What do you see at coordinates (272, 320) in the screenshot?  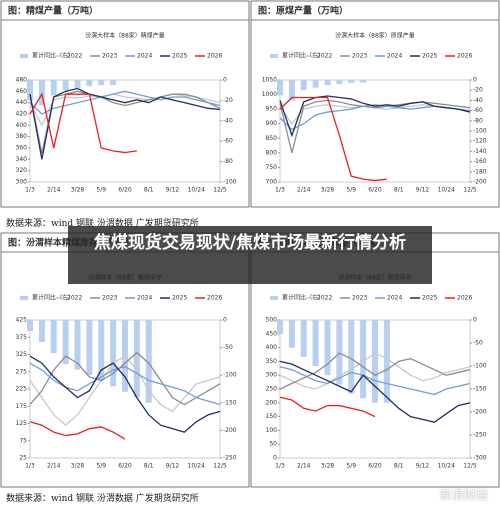 I see `y-tick-label: 500` at bounding box center [272, 320].